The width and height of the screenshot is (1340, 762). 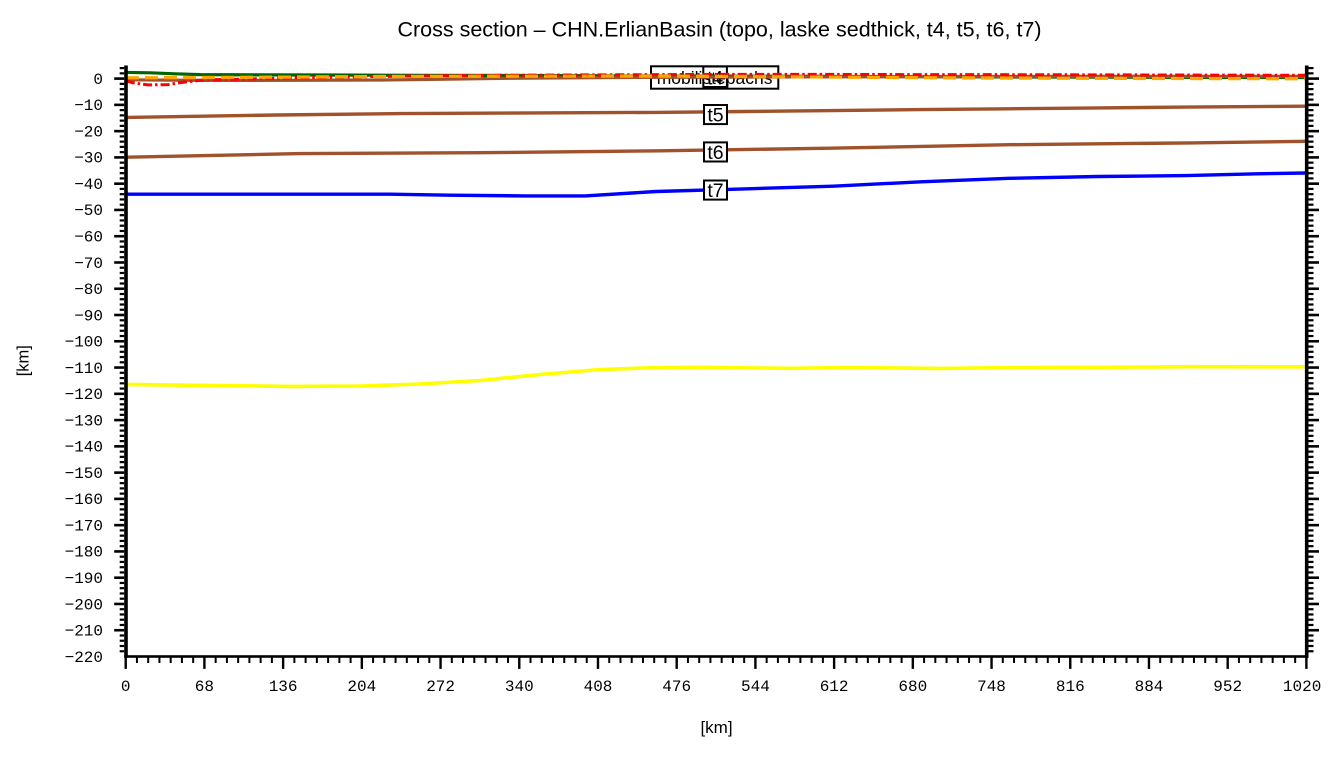 What do you see at coordinates (88, 290) in the screenshot?
I see `svg-text: −80` at bounding box center [88, 290].